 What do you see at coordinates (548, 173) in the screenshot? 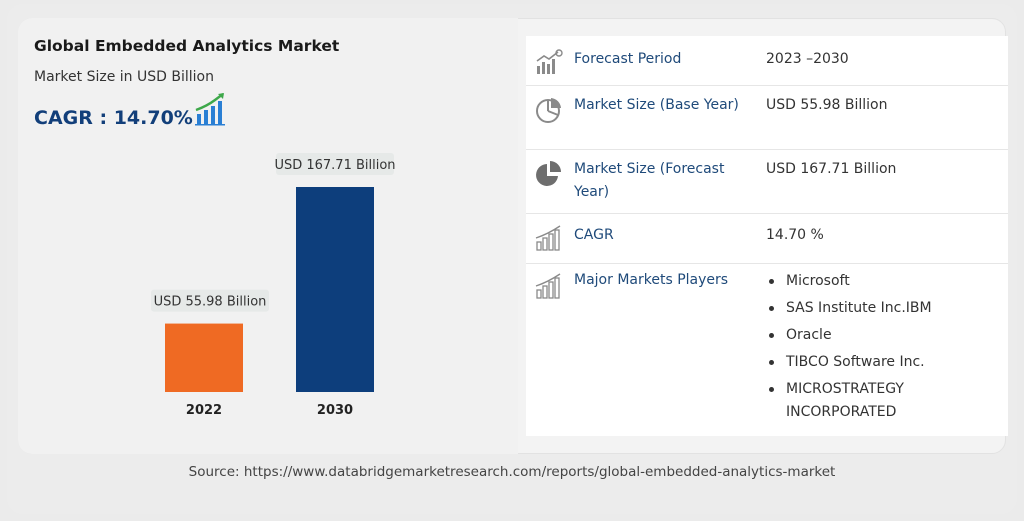
I see `pie-solid-icon` at bounding box center [548, 173].